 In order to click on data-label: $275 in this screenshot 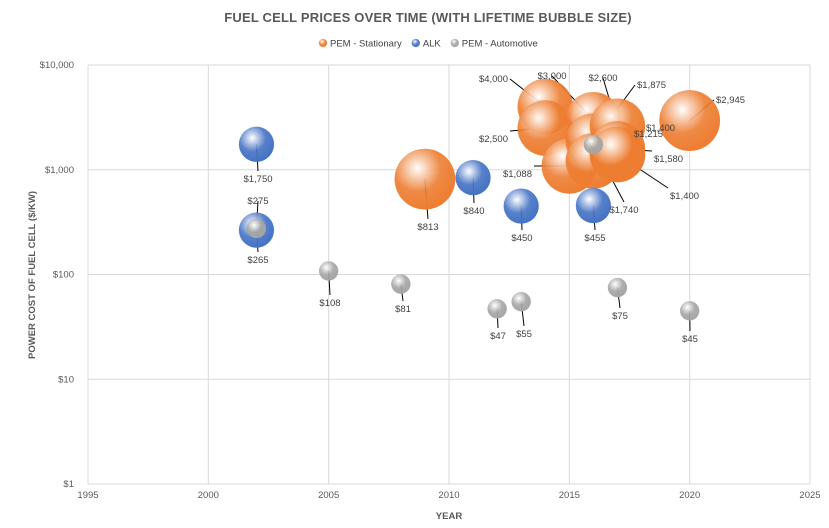, I will do `click(257, 201)`.